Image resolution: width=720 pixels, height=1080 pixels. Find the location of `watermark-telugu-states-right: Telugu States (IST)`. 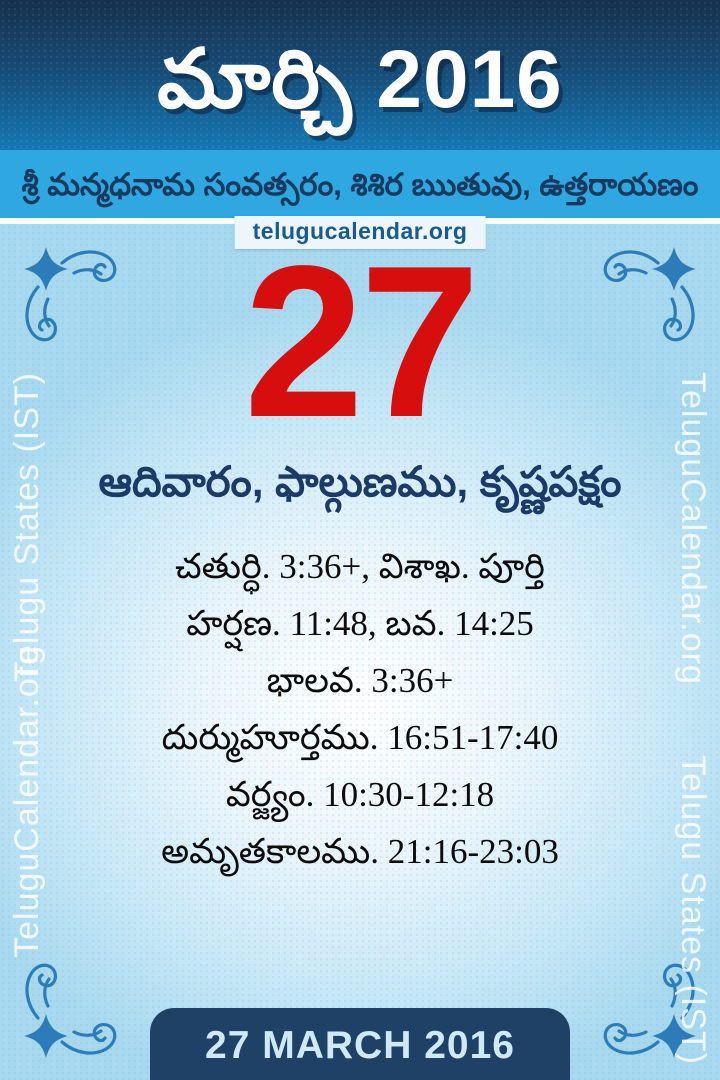

watermark-telugu-states-right: Telugu States (IST) is located at coordinates (693, 910).